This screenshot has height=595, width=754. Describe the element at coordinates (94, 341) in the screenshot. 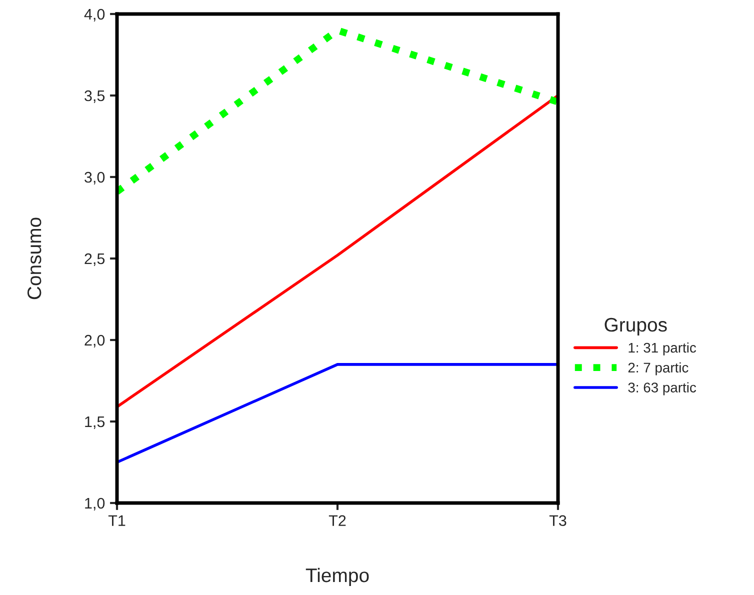

I see `y-tick-label: 2,0` at that location.